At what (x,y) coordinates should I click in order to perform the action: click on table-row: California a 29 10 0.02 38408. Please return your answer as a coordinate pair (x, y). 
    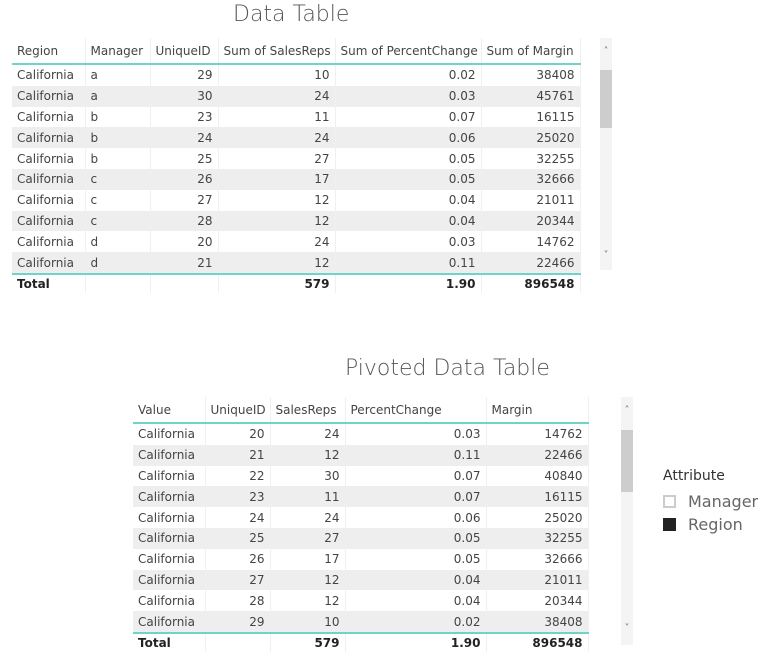
    Looking at the image, I should click on (296, 75).